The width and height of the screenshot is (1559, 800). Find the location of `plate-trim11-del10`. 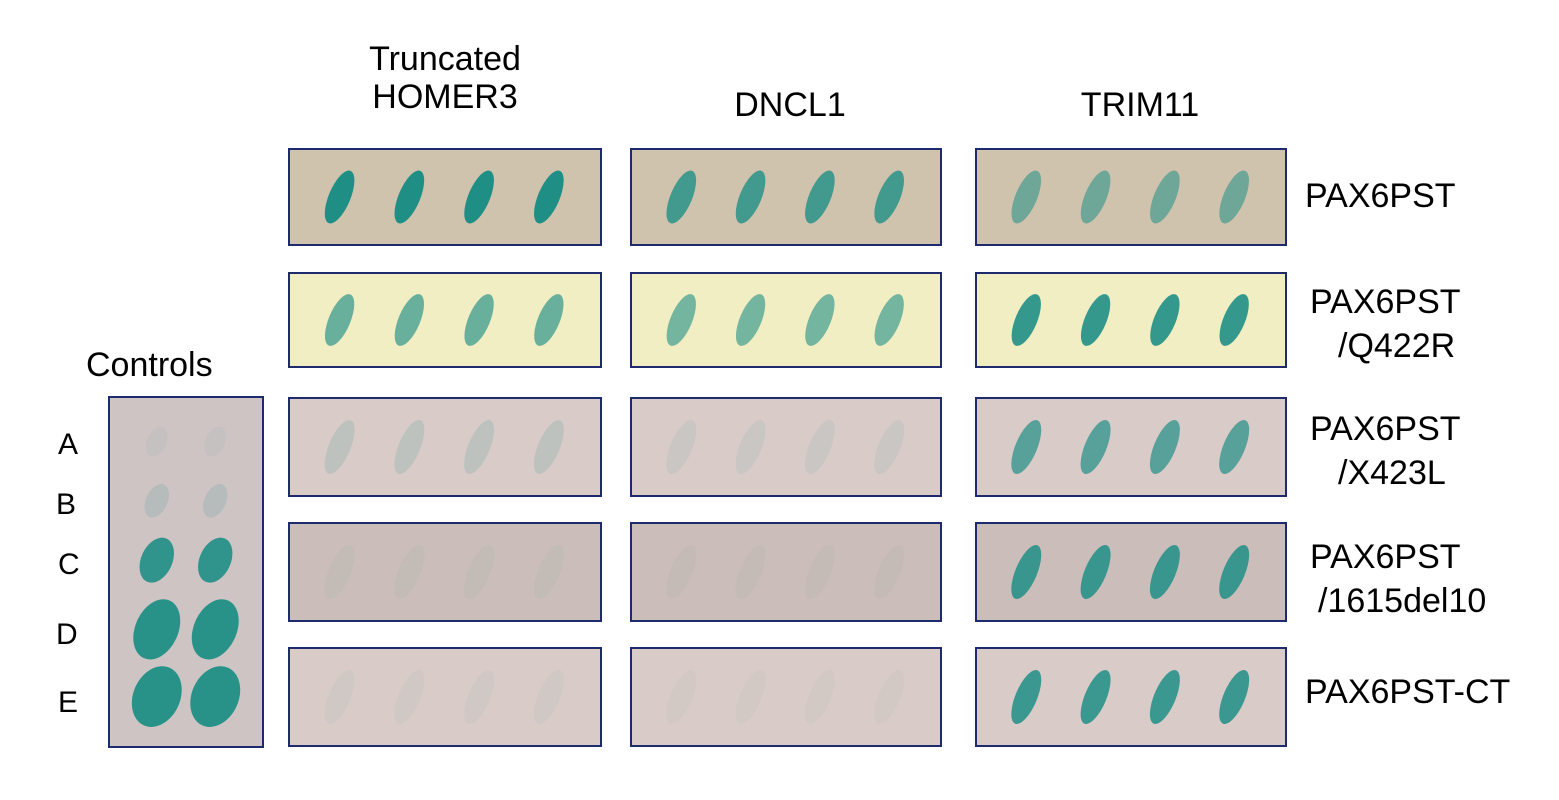

plate-trim11-del10 is located at coordinates (1131, 572).